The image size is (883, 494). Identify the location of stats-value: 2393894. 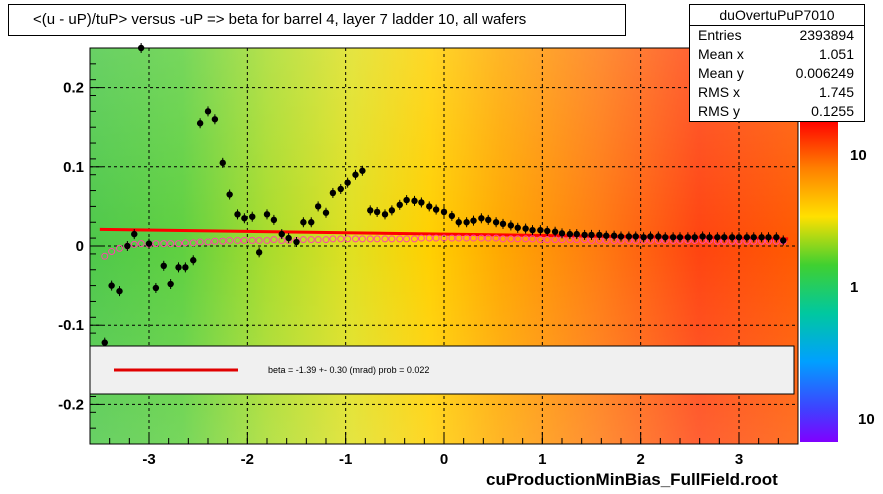
(826, 35).